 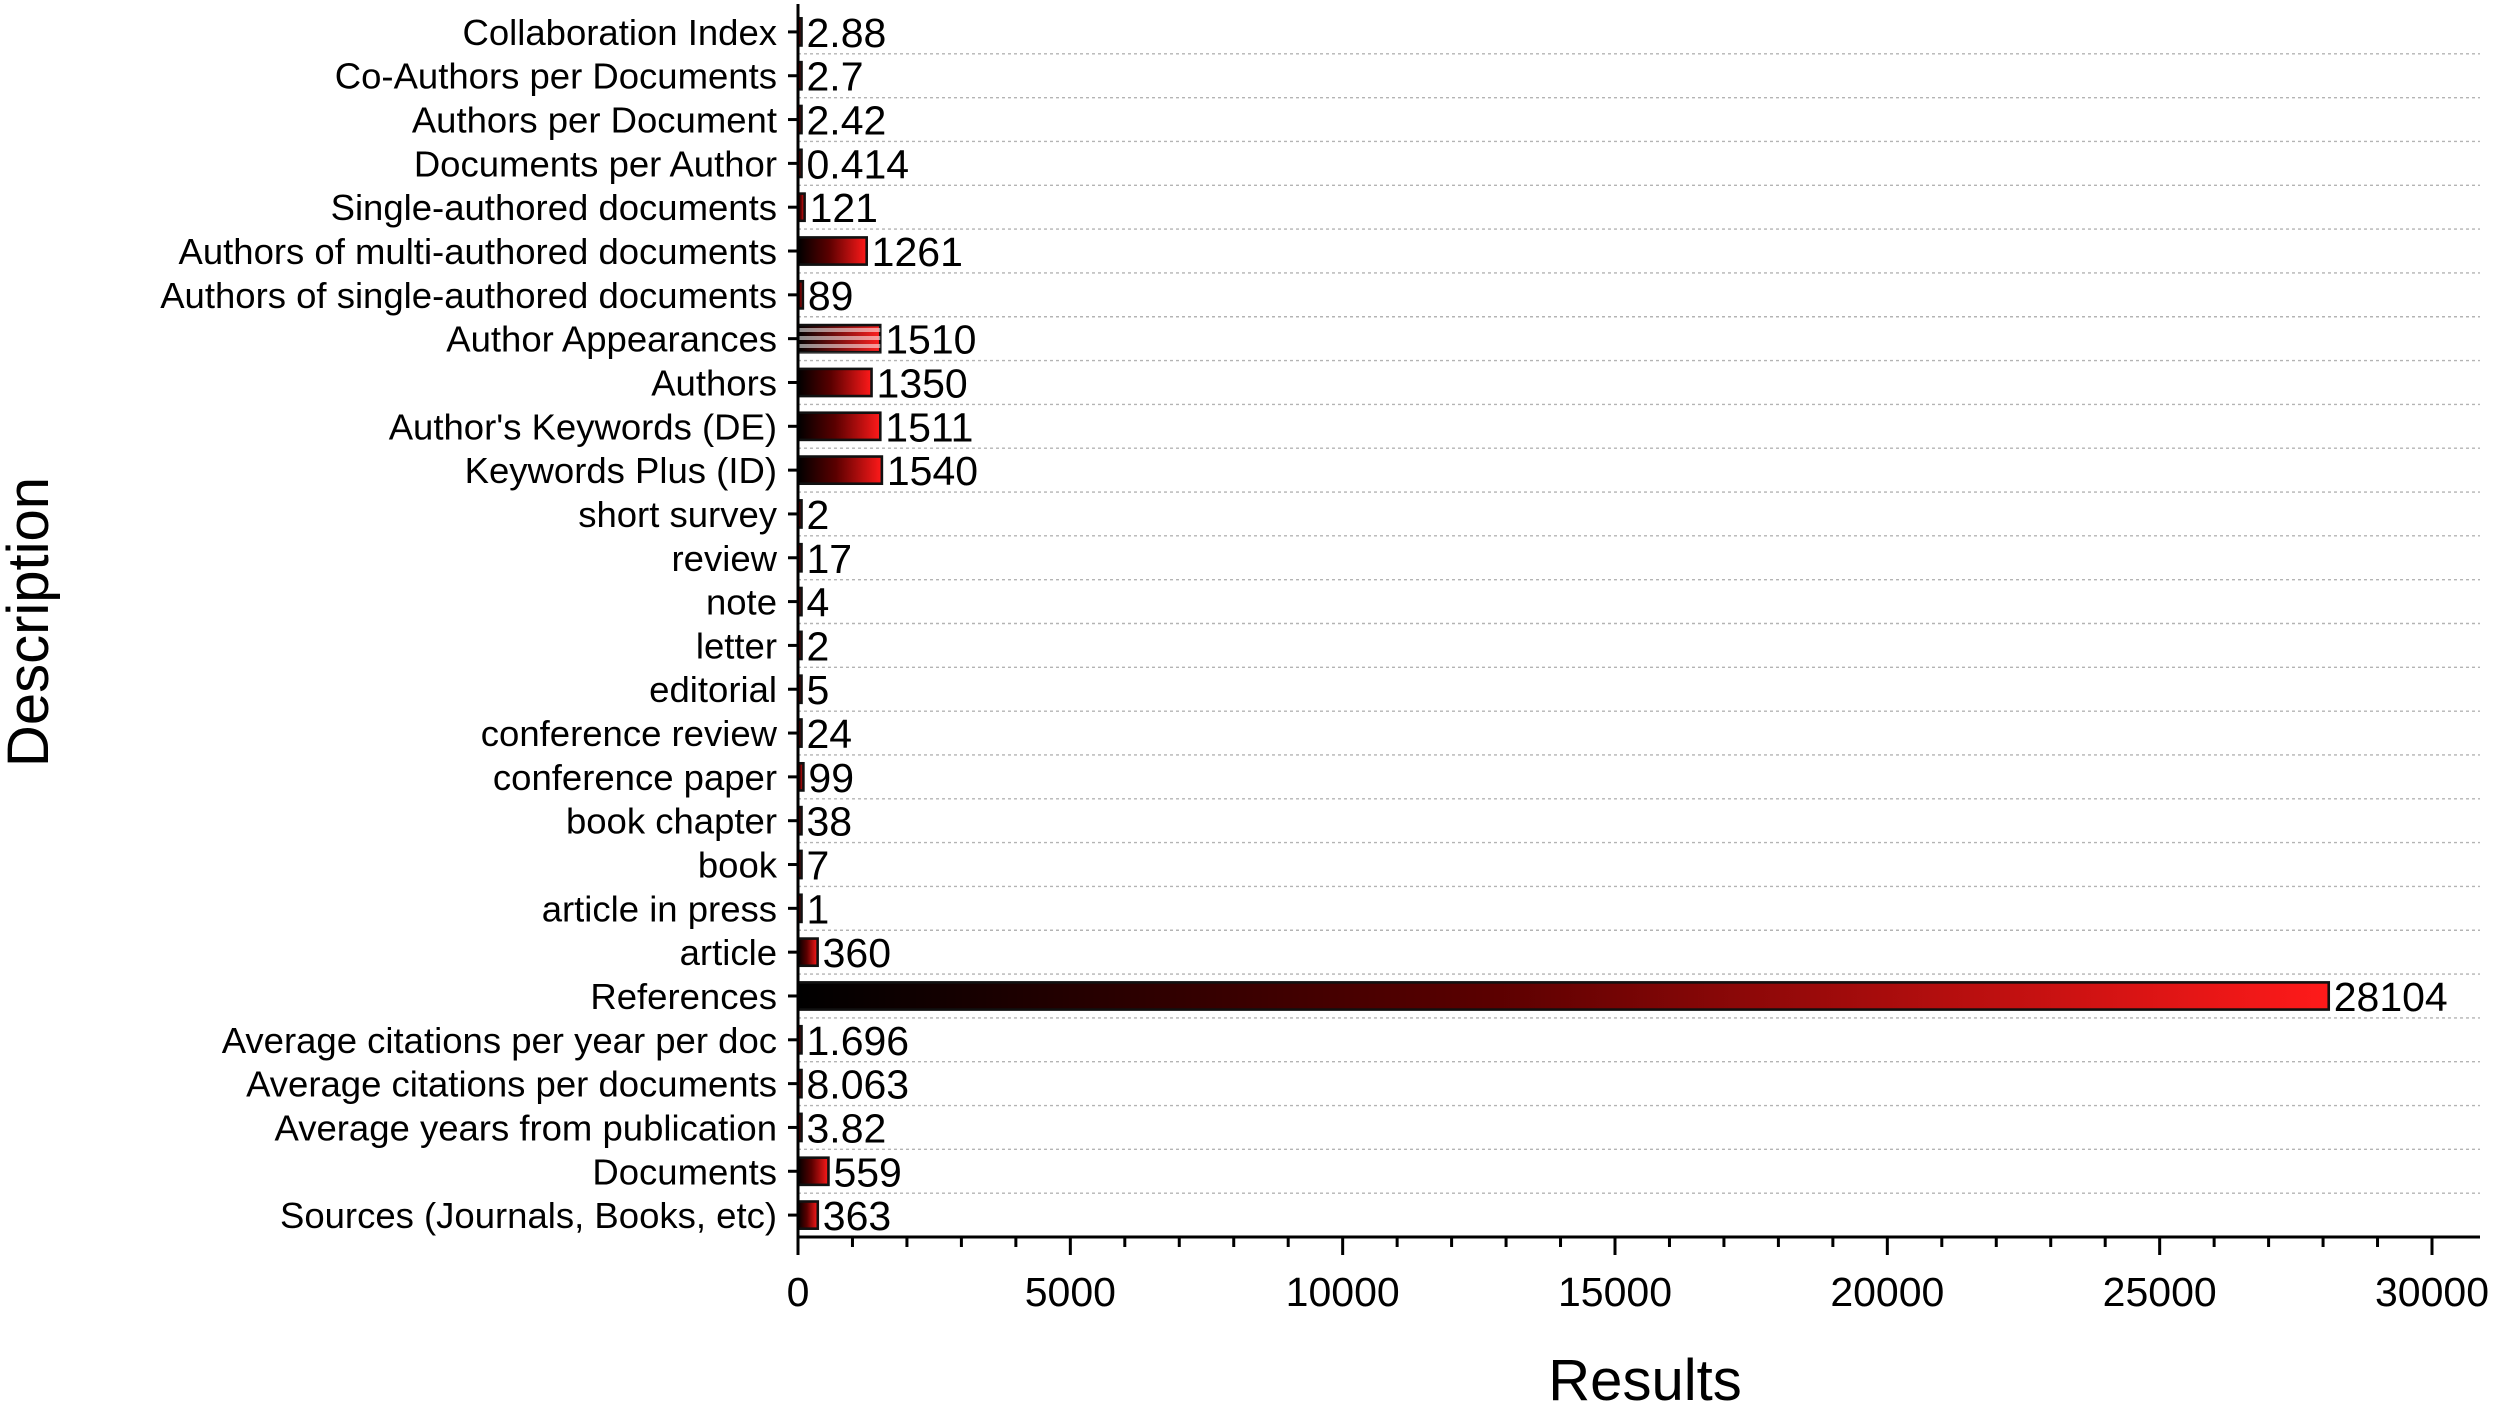 I want to click on data-label: 2.7, so click(x=835, y=77).